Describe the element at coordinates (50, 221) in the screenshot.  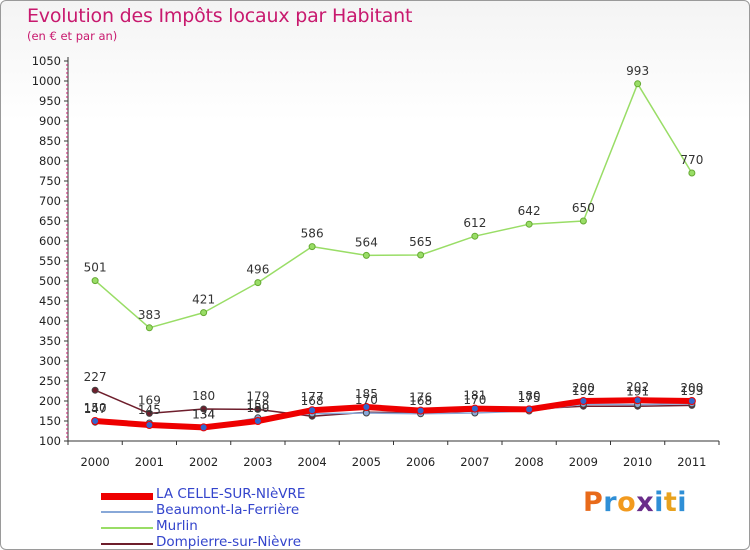
I see `y-tick-label: 650` at that location.